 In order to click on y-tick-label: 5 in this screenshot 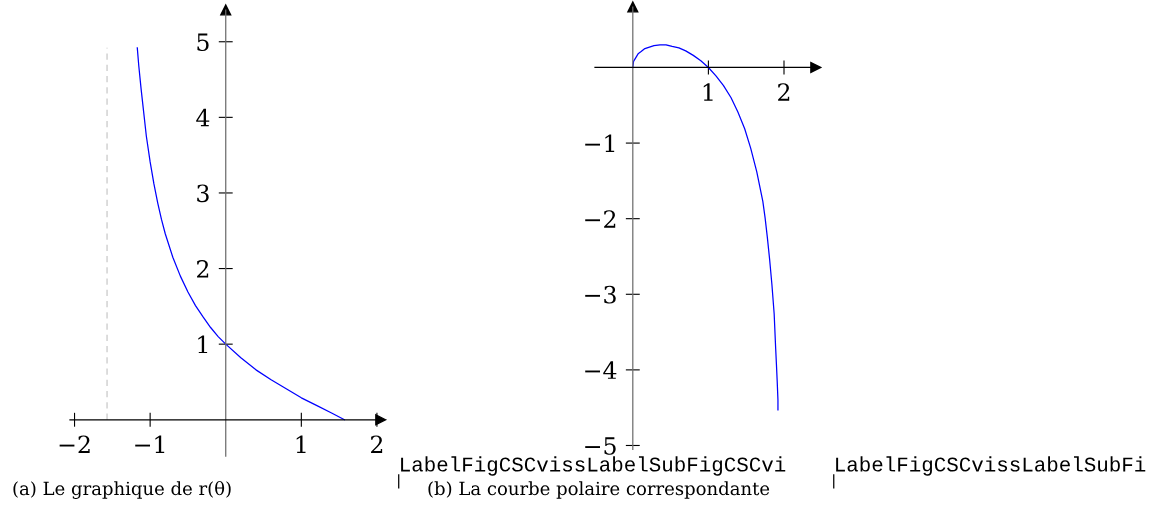, I will do `click(203, 42)`.